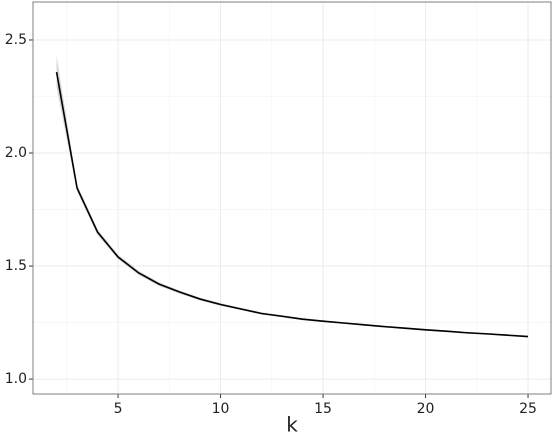 Image resolution: width=552 pixels, height=438 pixels. What do you see at coordinates (16, 153) in the screenshot?
I see `y-tick-label: 2.0` at bounding box center [16, 153].